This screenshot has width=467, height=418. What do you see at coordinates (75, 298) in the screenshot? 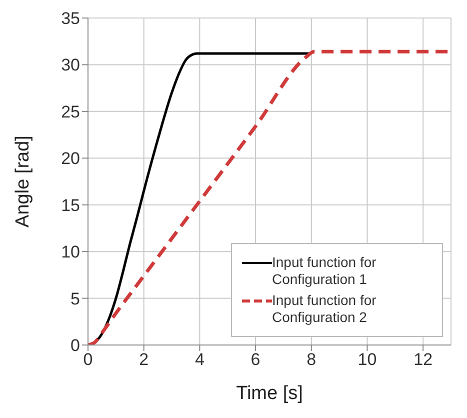
I see `y-tick-label: 5` at bounding box center [75, 298].